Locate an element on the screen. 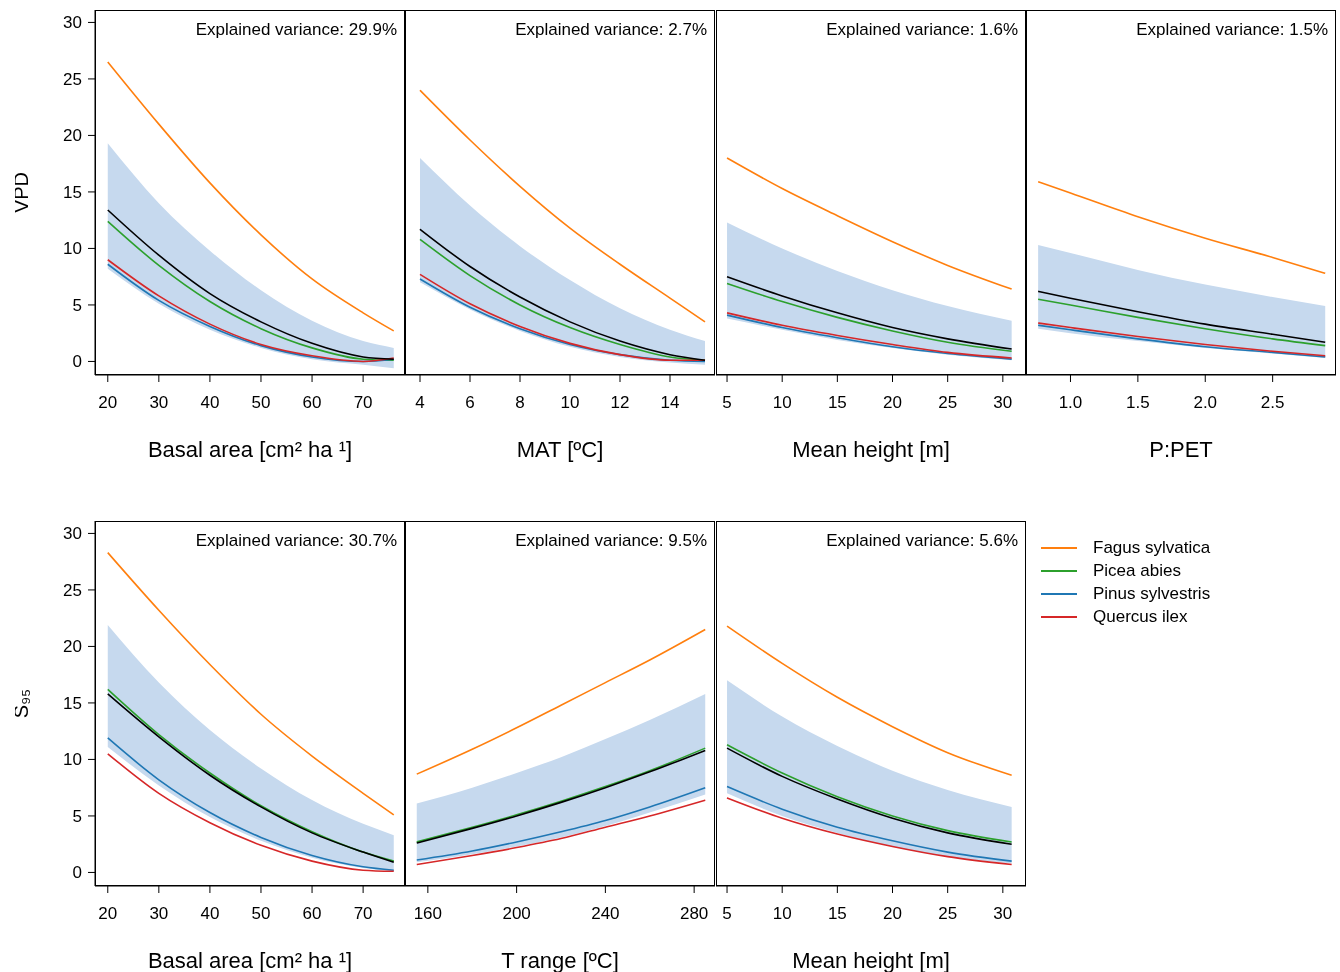 The width and height of the screenshot is (1340, 972). x-tick-label: 1.5 is located at coordinates (1138, 403).